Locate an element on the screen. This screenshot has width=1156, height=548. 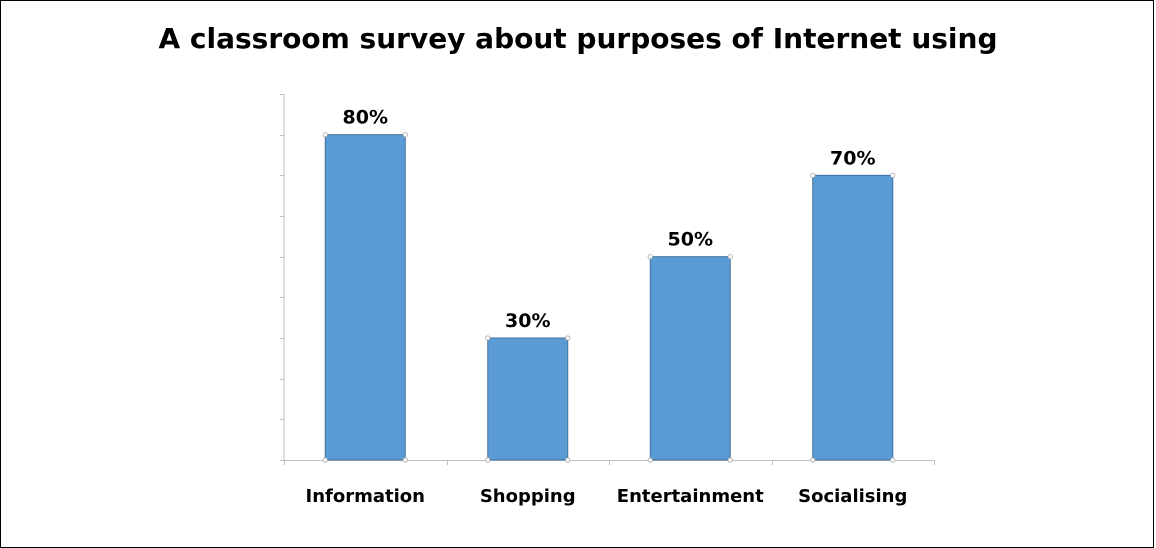
category-label: Information is located at coordinates (365, 496).